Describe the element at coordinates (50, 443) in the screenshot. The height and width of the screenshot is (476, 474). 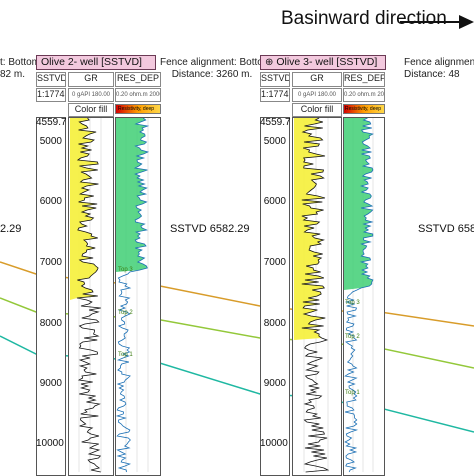
I see `well-1-depth-10000: 10000` at that location.